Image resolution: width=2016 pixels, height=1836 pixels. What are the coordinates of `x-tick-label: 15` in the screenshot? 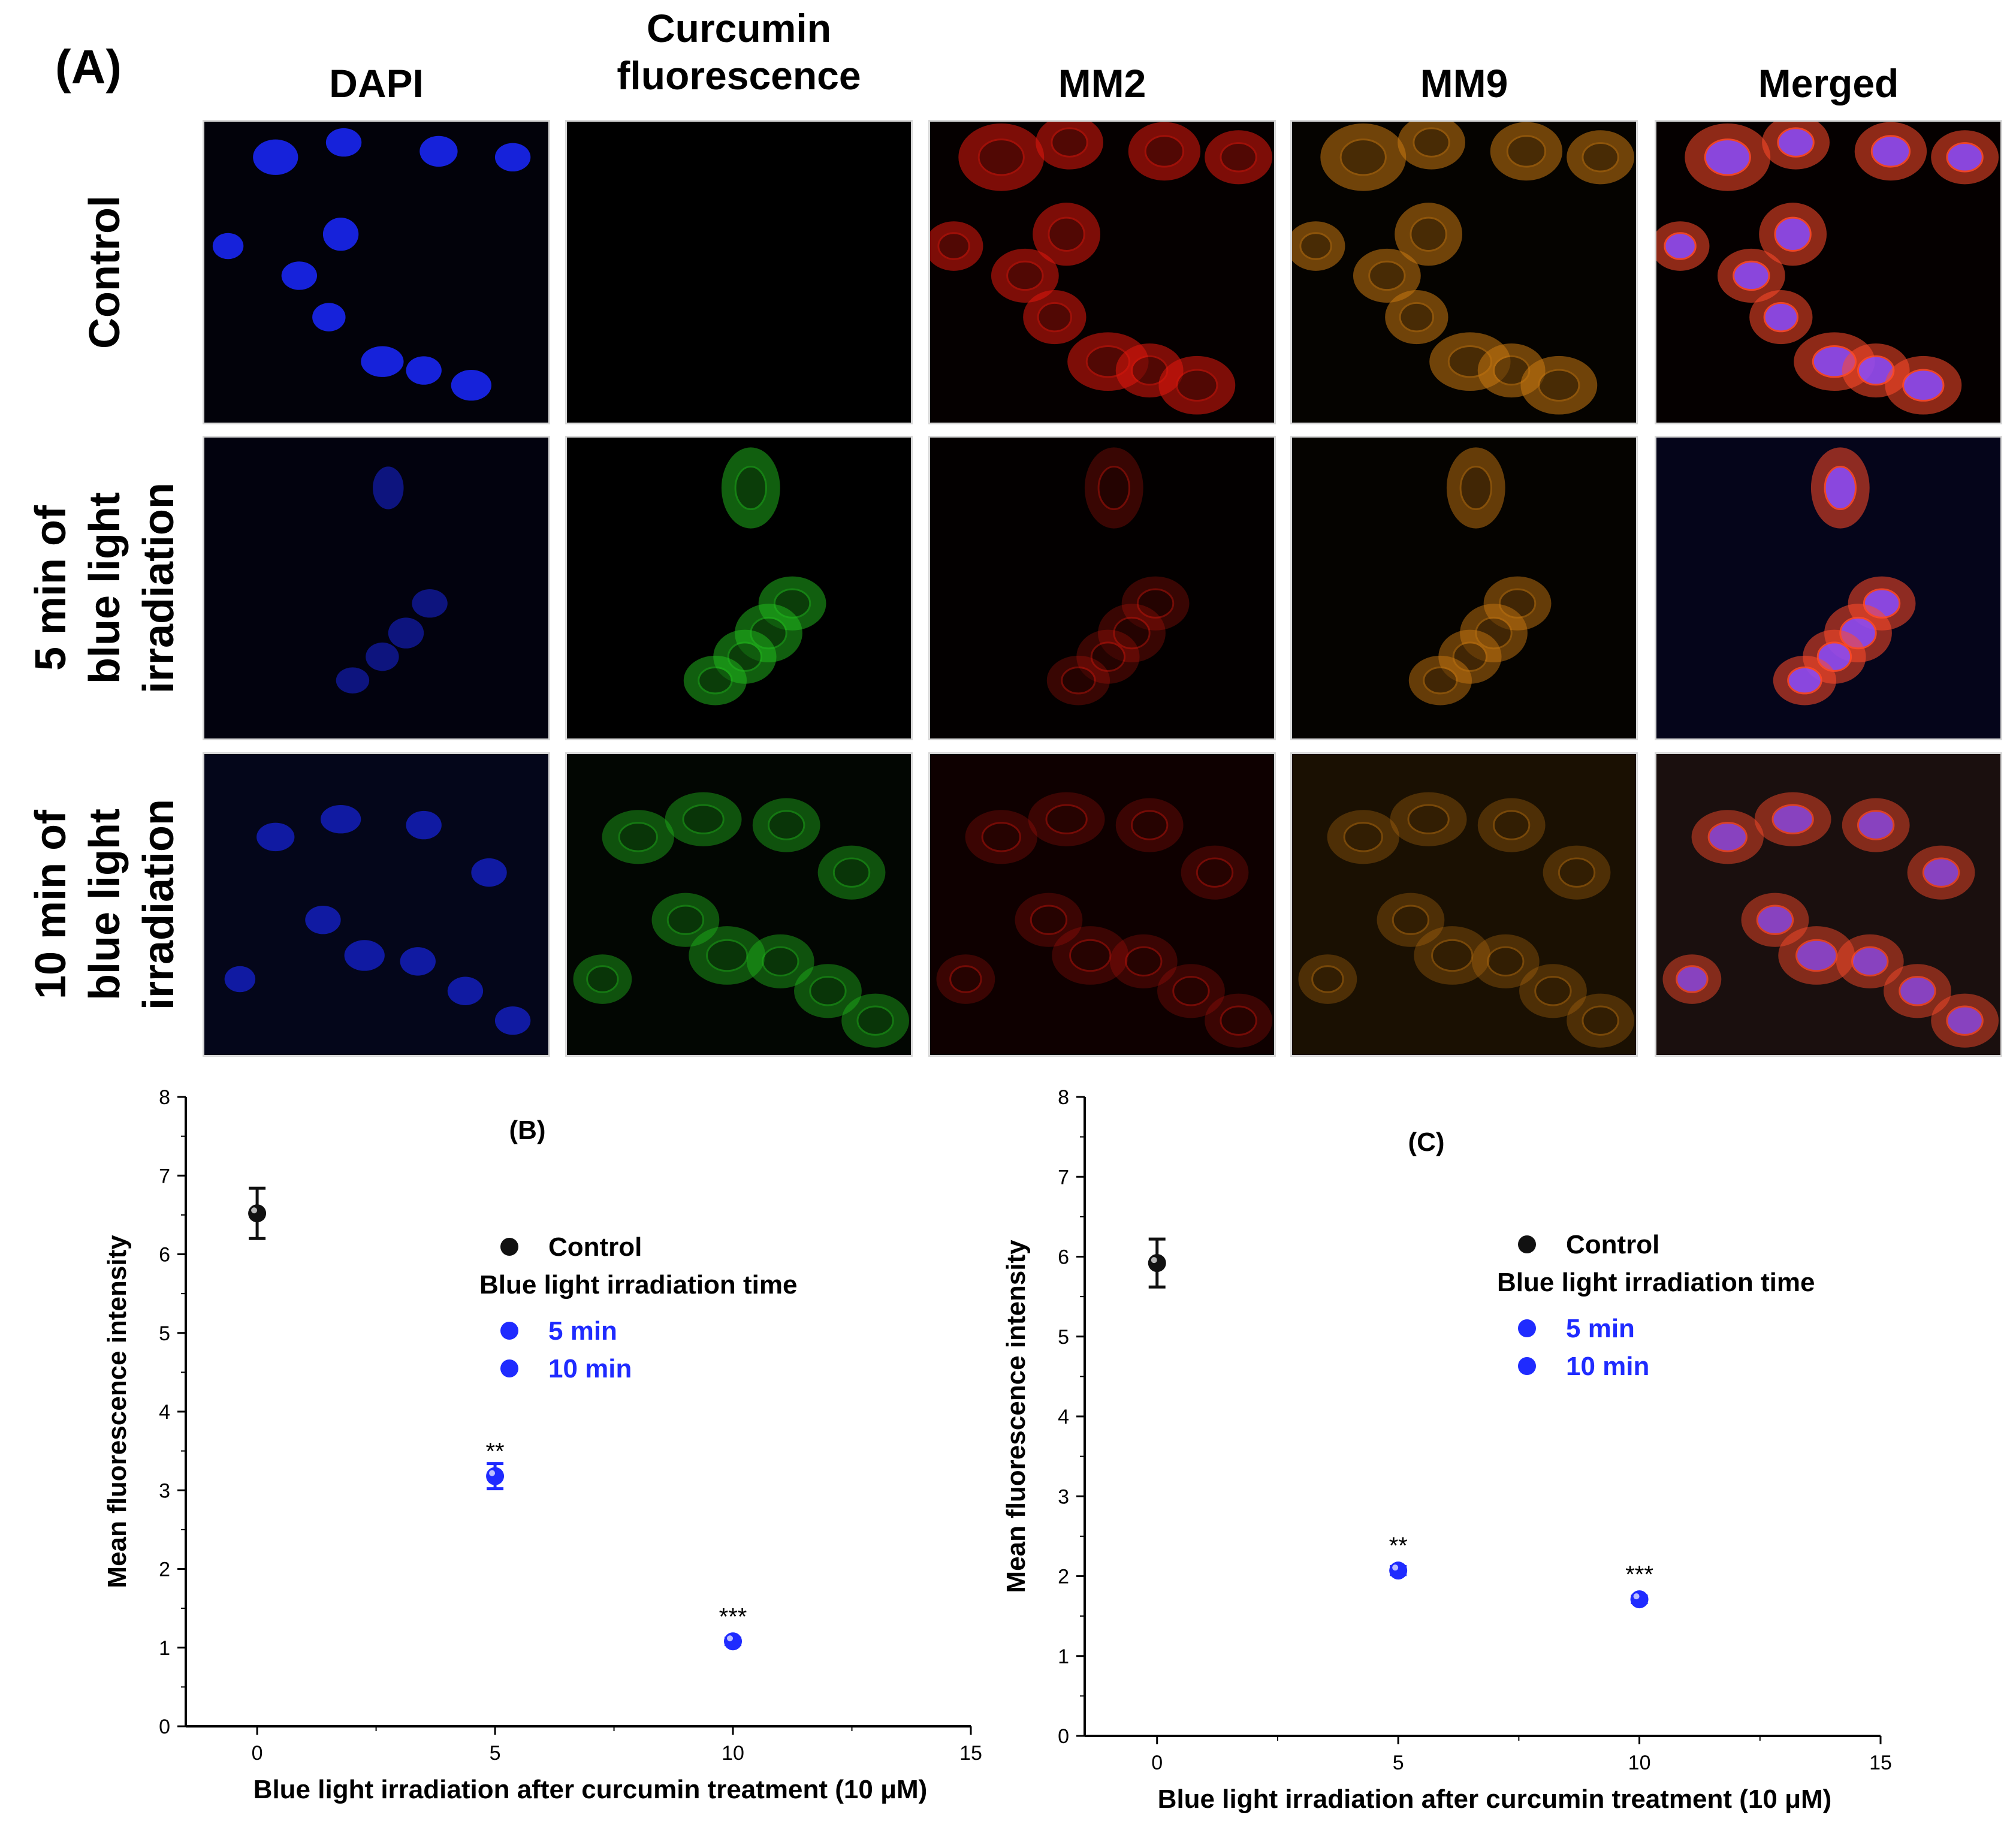 It's located at (1880, 1762).